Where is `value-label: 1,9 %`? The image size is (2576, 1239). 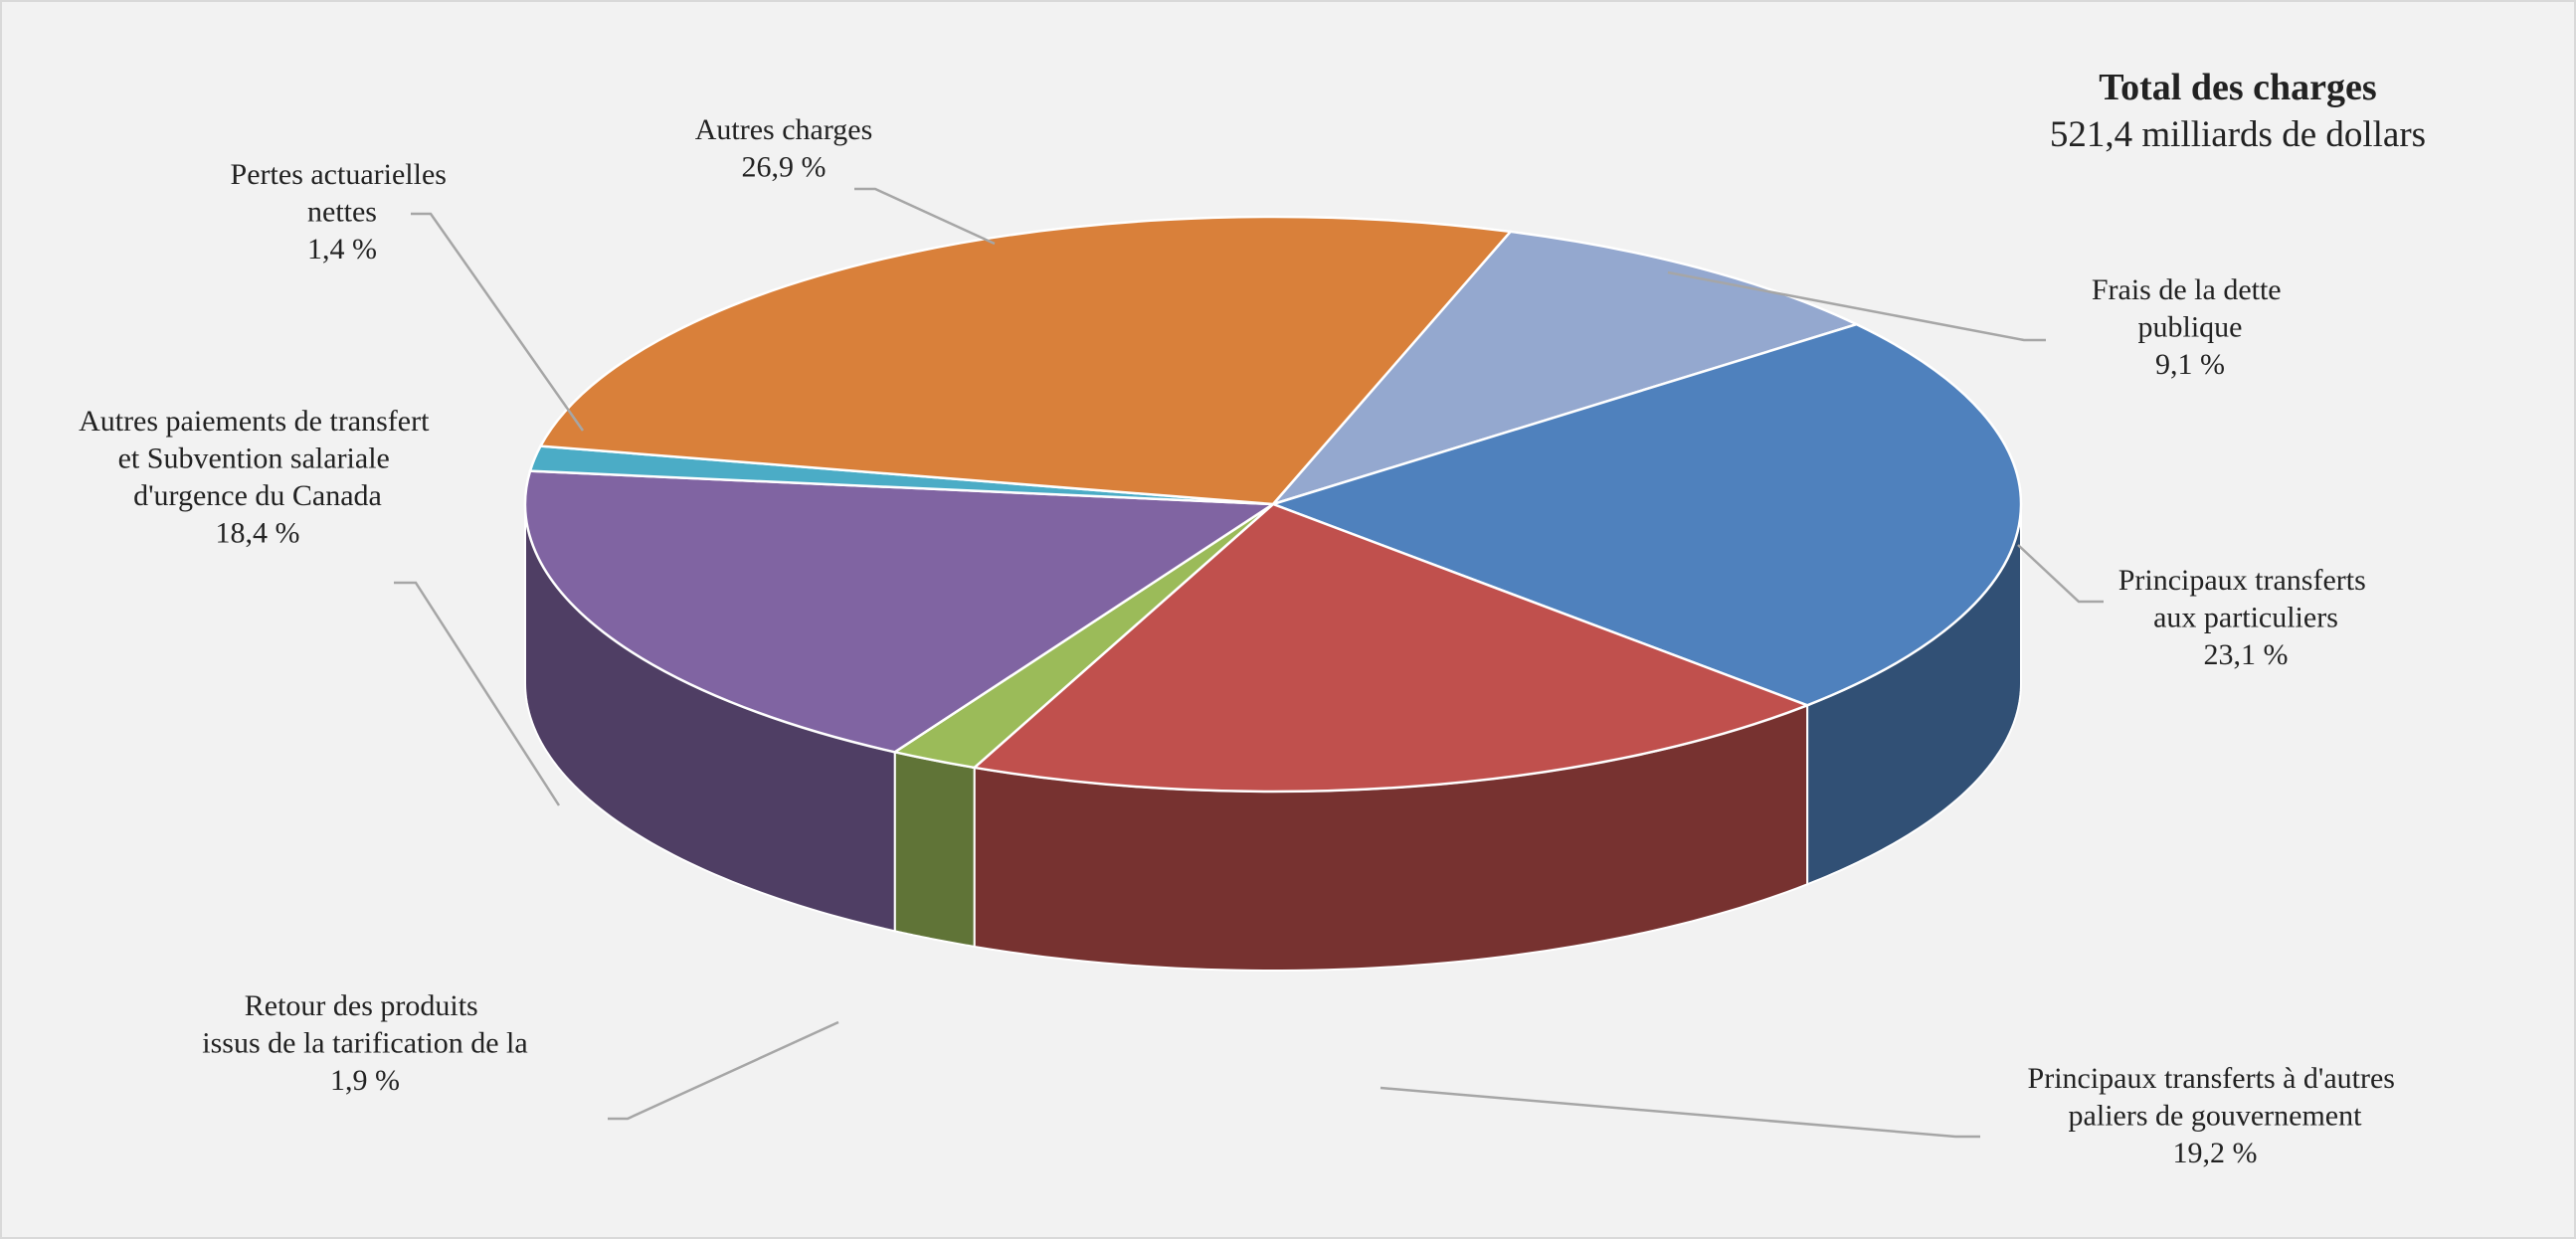 value-label: 1,9 % is located at coordinates (365, 1080).